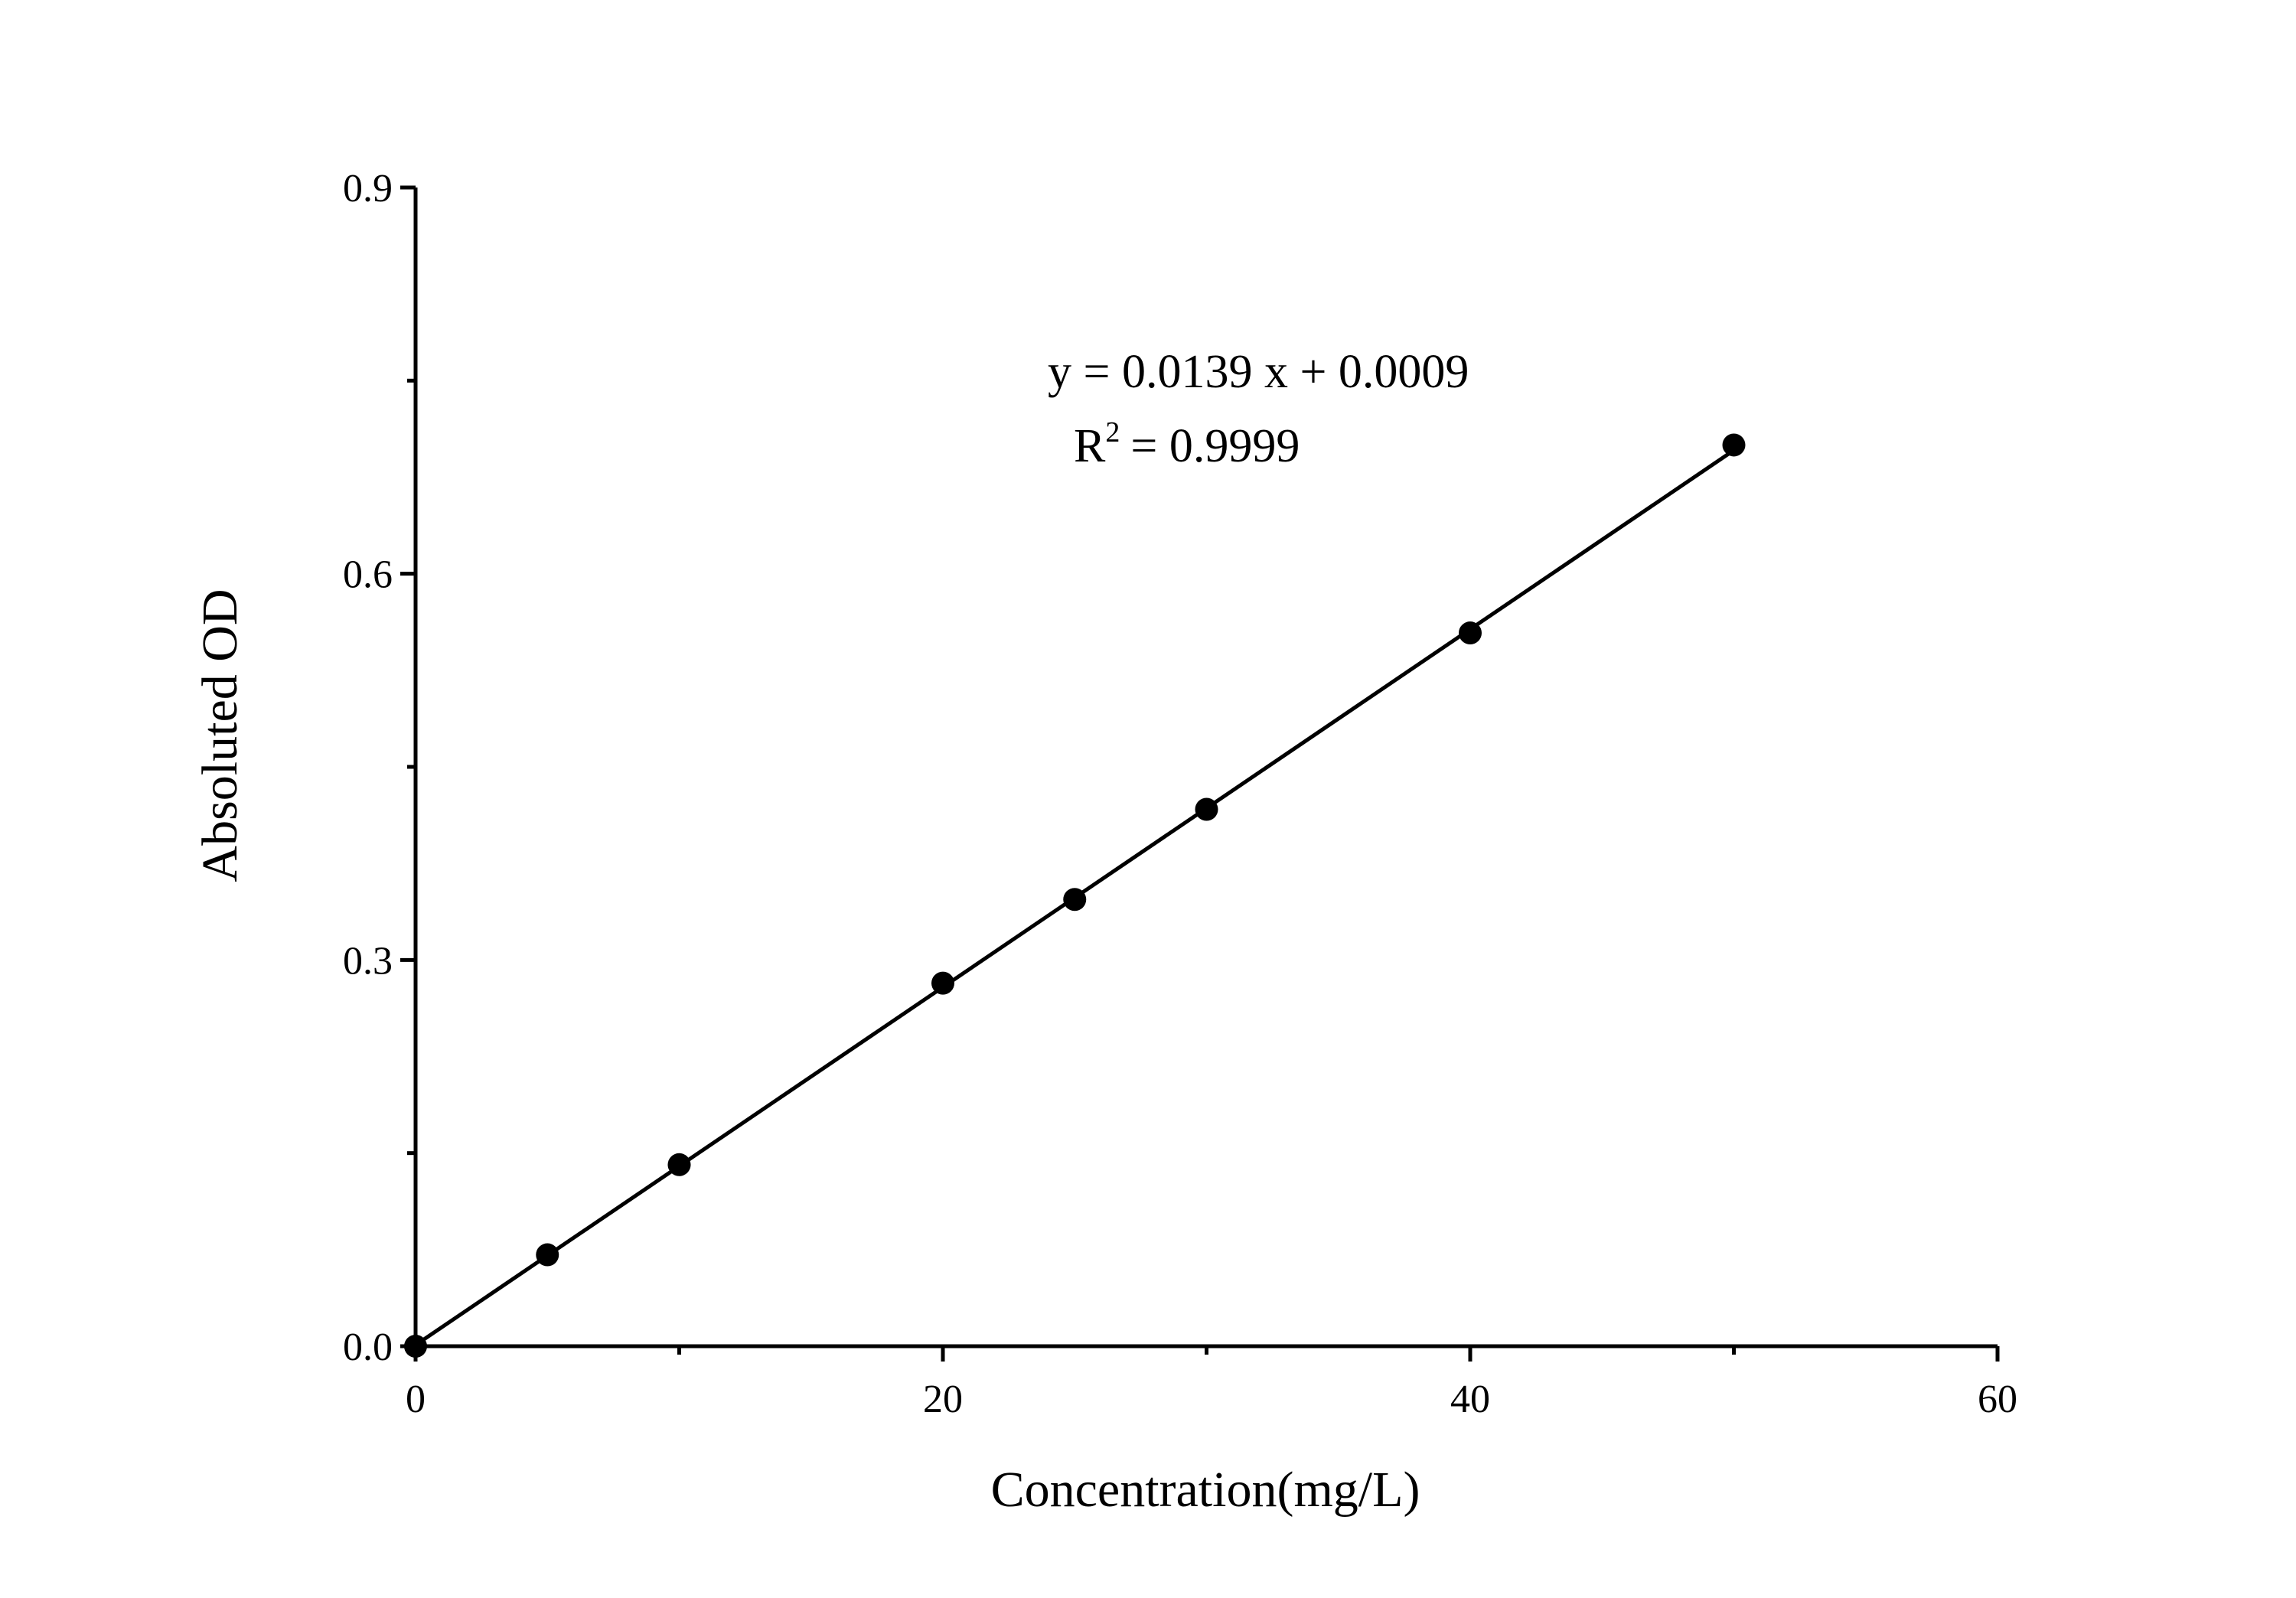 The height and width of the screenshot is (1598, 2296). I want to click on r2-value: = 0.9999, so click(1215, 446).